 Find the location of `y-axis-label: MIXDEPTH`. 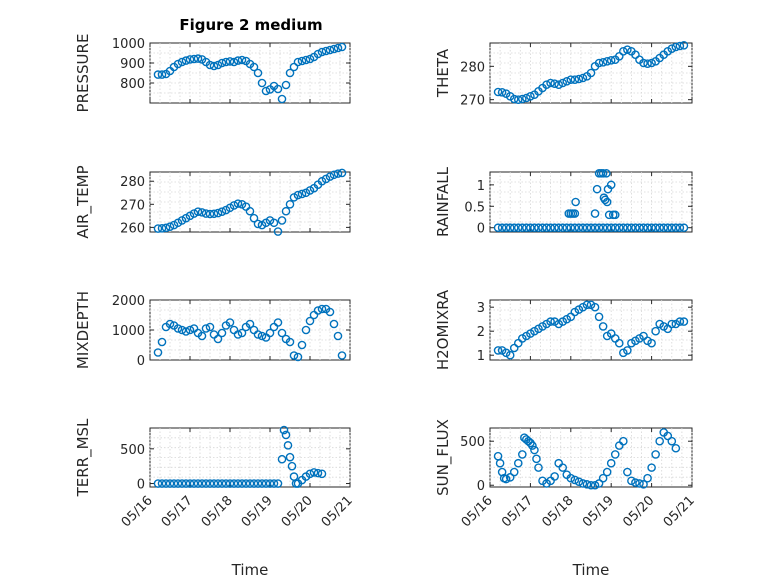

y-axis-label: MIXDEPTH is located at coordinates (83, 330).